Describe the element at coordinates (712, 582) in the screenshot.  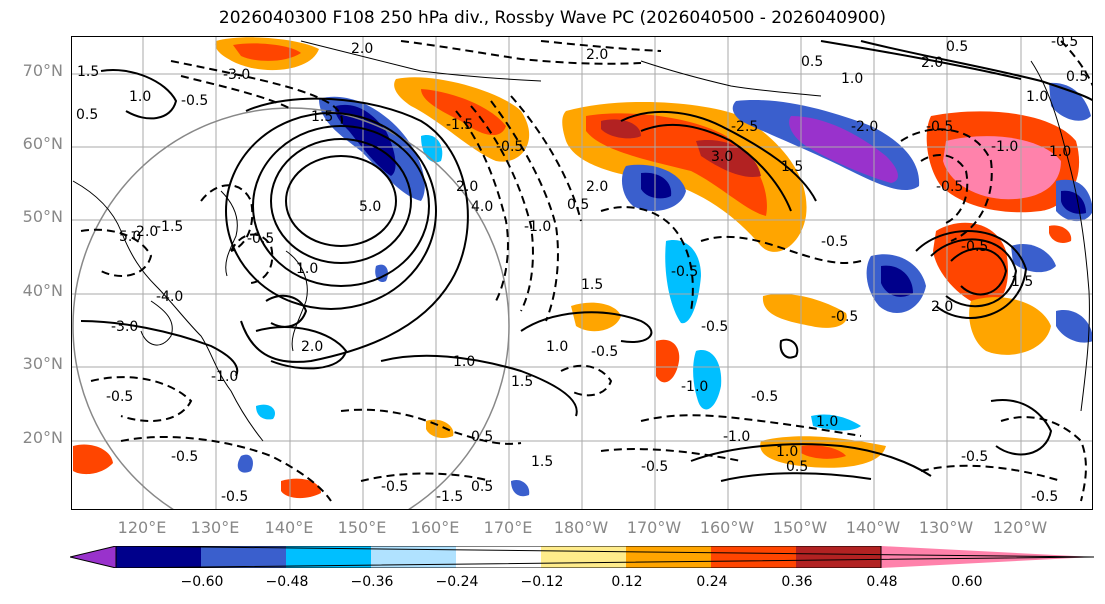
I see `colorbar-tick: 0.24` at that location.